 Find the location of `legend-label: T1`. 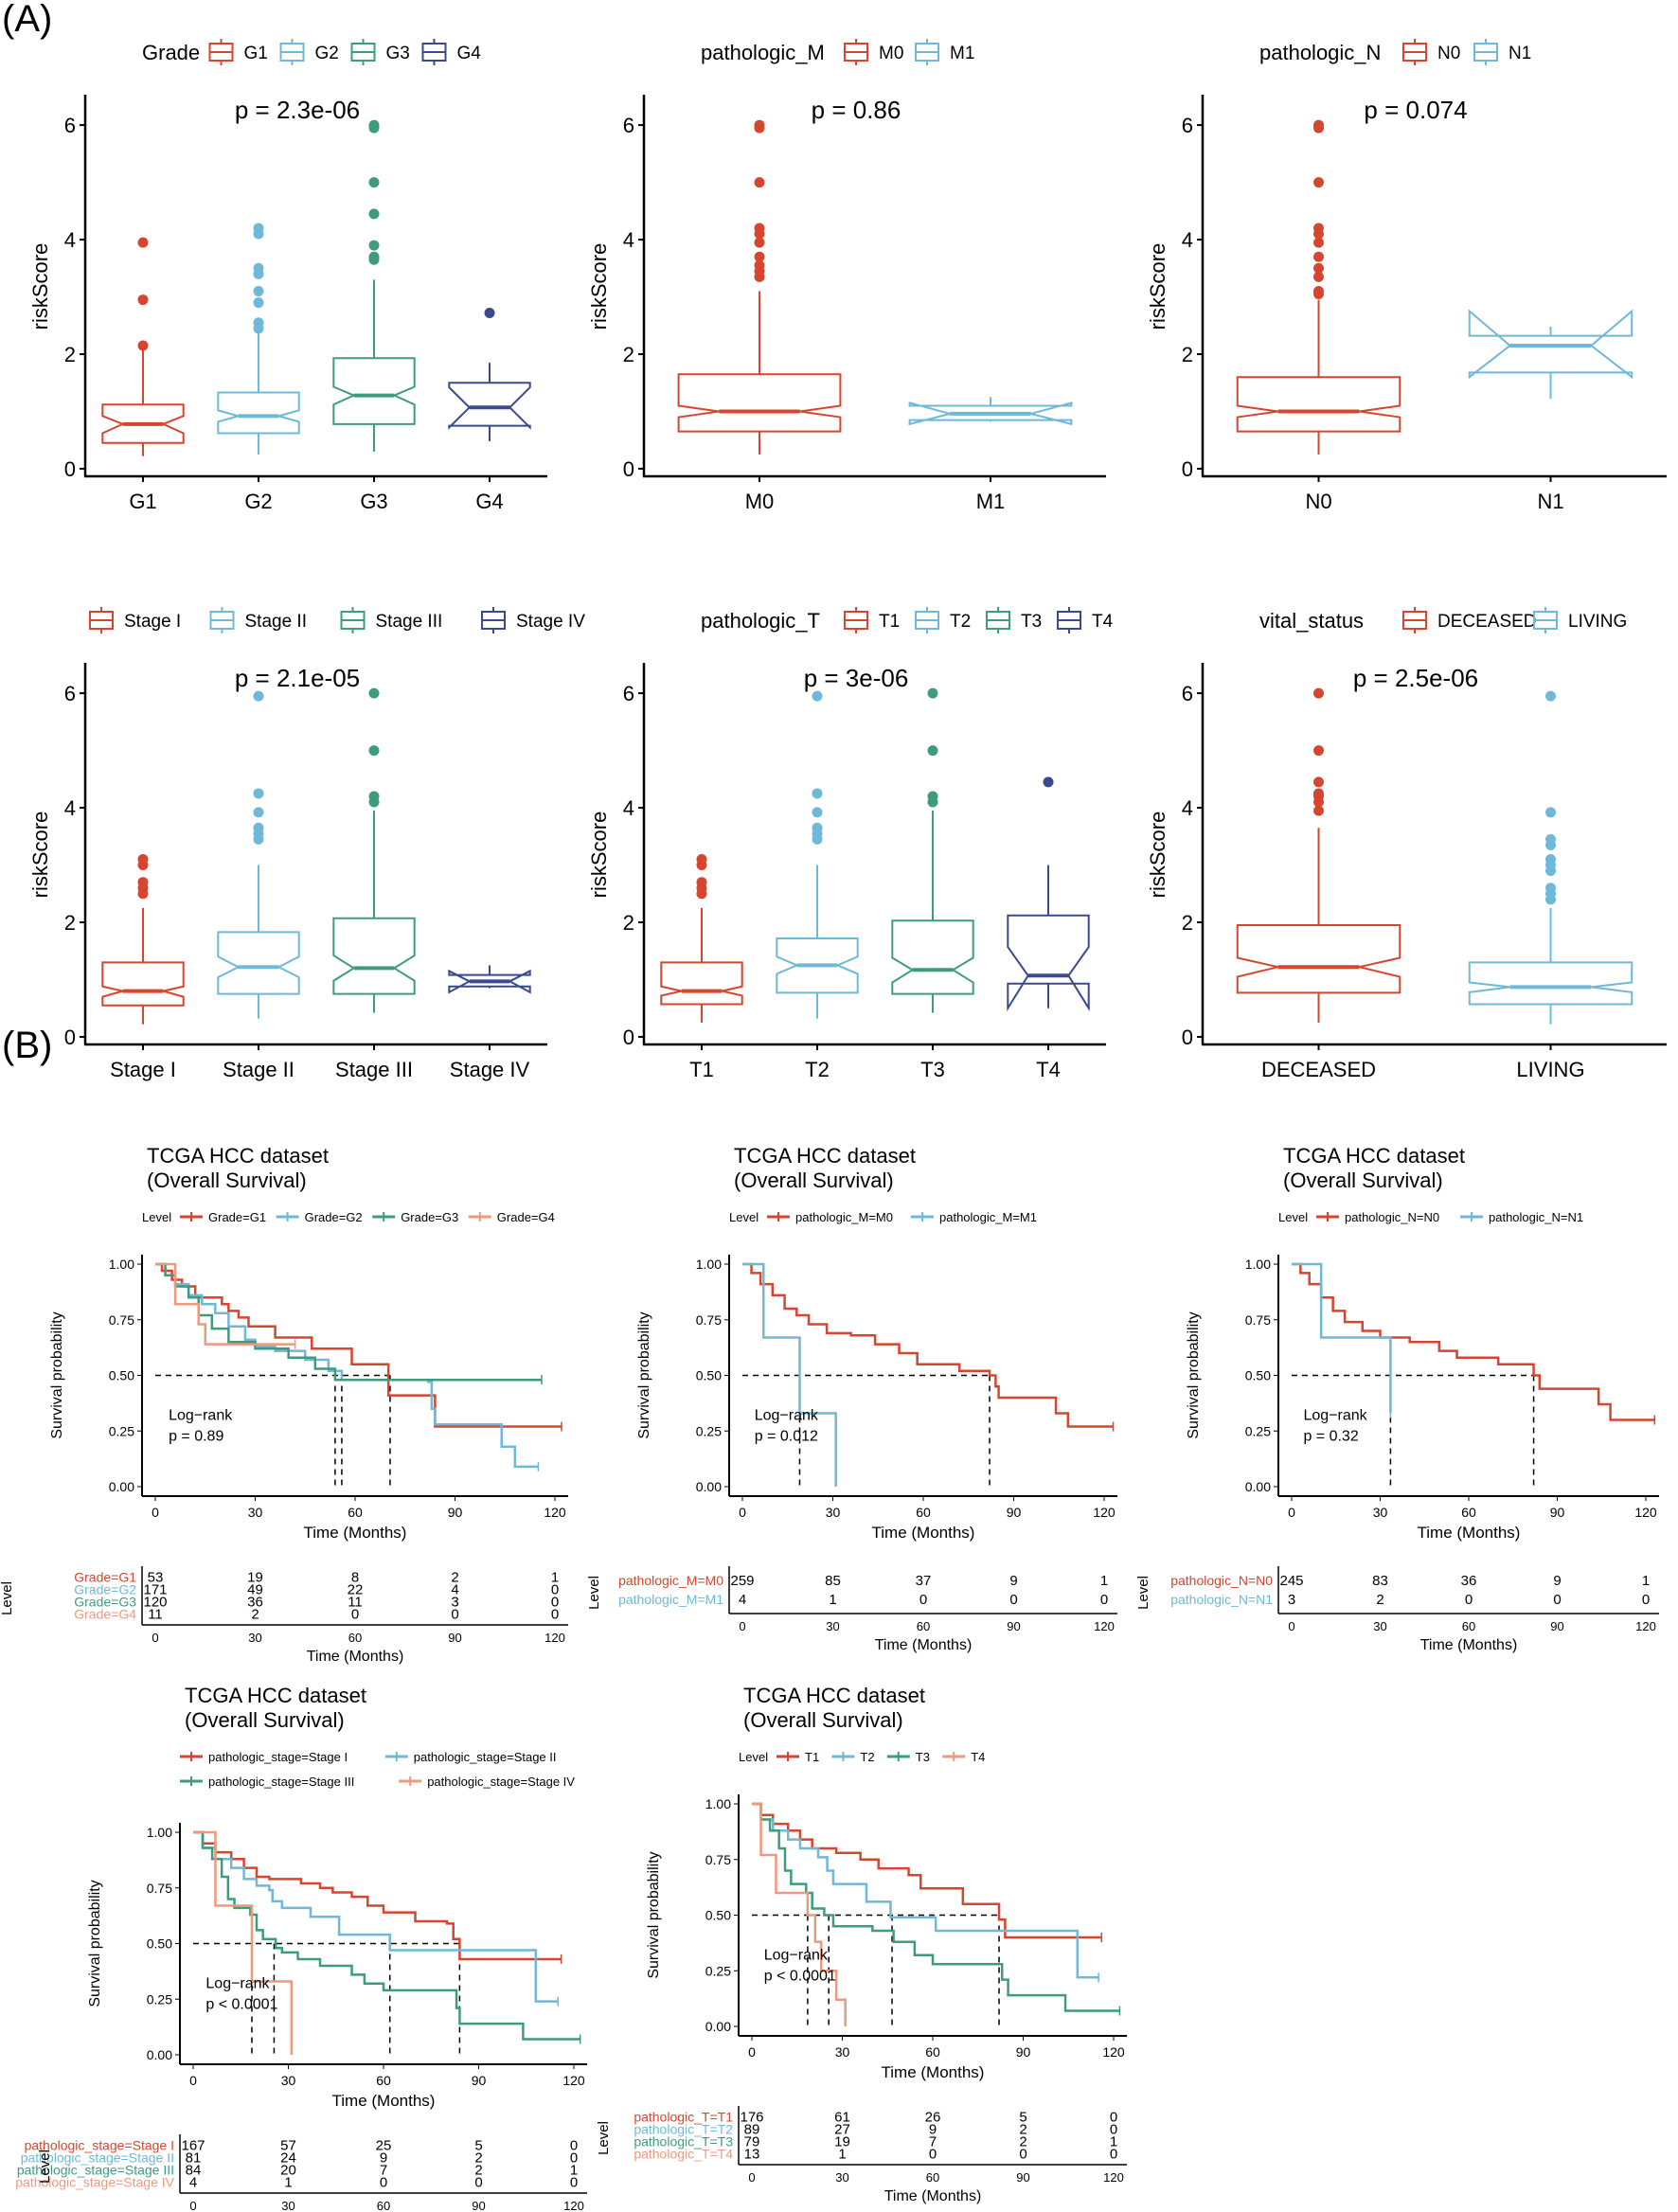

legend-label: T1 is located at coordinates (890, 622).